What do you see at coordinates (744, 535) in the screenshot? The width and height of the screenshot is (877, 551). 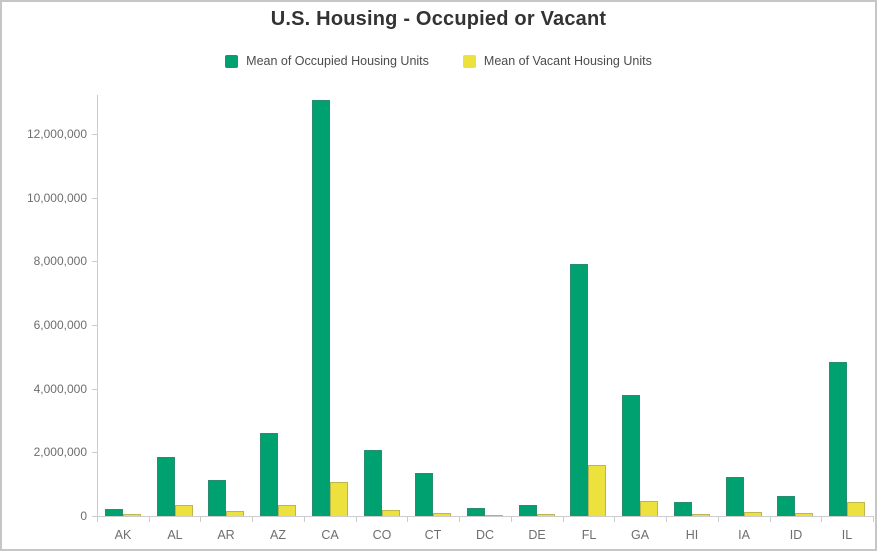 I see `x-tick-label: IA` at bounding box center [744, 535].